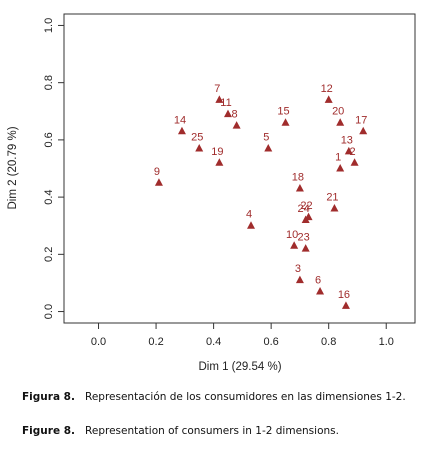  Describe the element at coordinates (49, 25) in the screenshot. I see `y-tick-label: 1.0` at that location.